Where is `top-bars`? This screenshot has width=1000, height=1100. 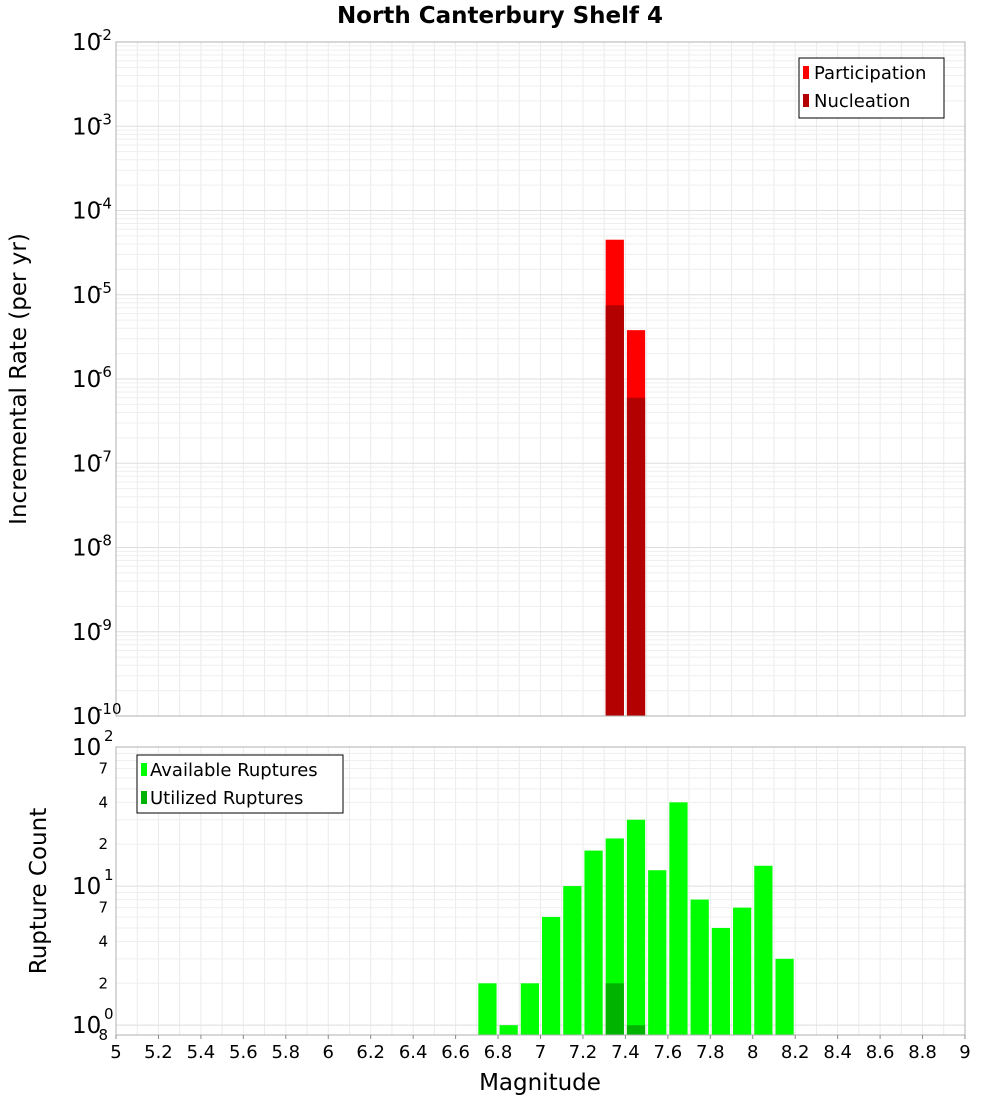 top-bars is located at coordinates (625, 477).